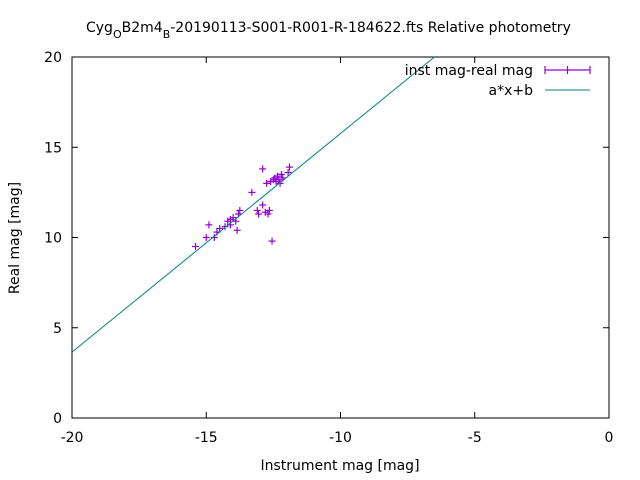 The height and width of the screenshot is (480, 640). What do you see at coordinates (57, 419) in the screenshot?
I see `y-tick-label: 0` at bounding box center [57, 419].